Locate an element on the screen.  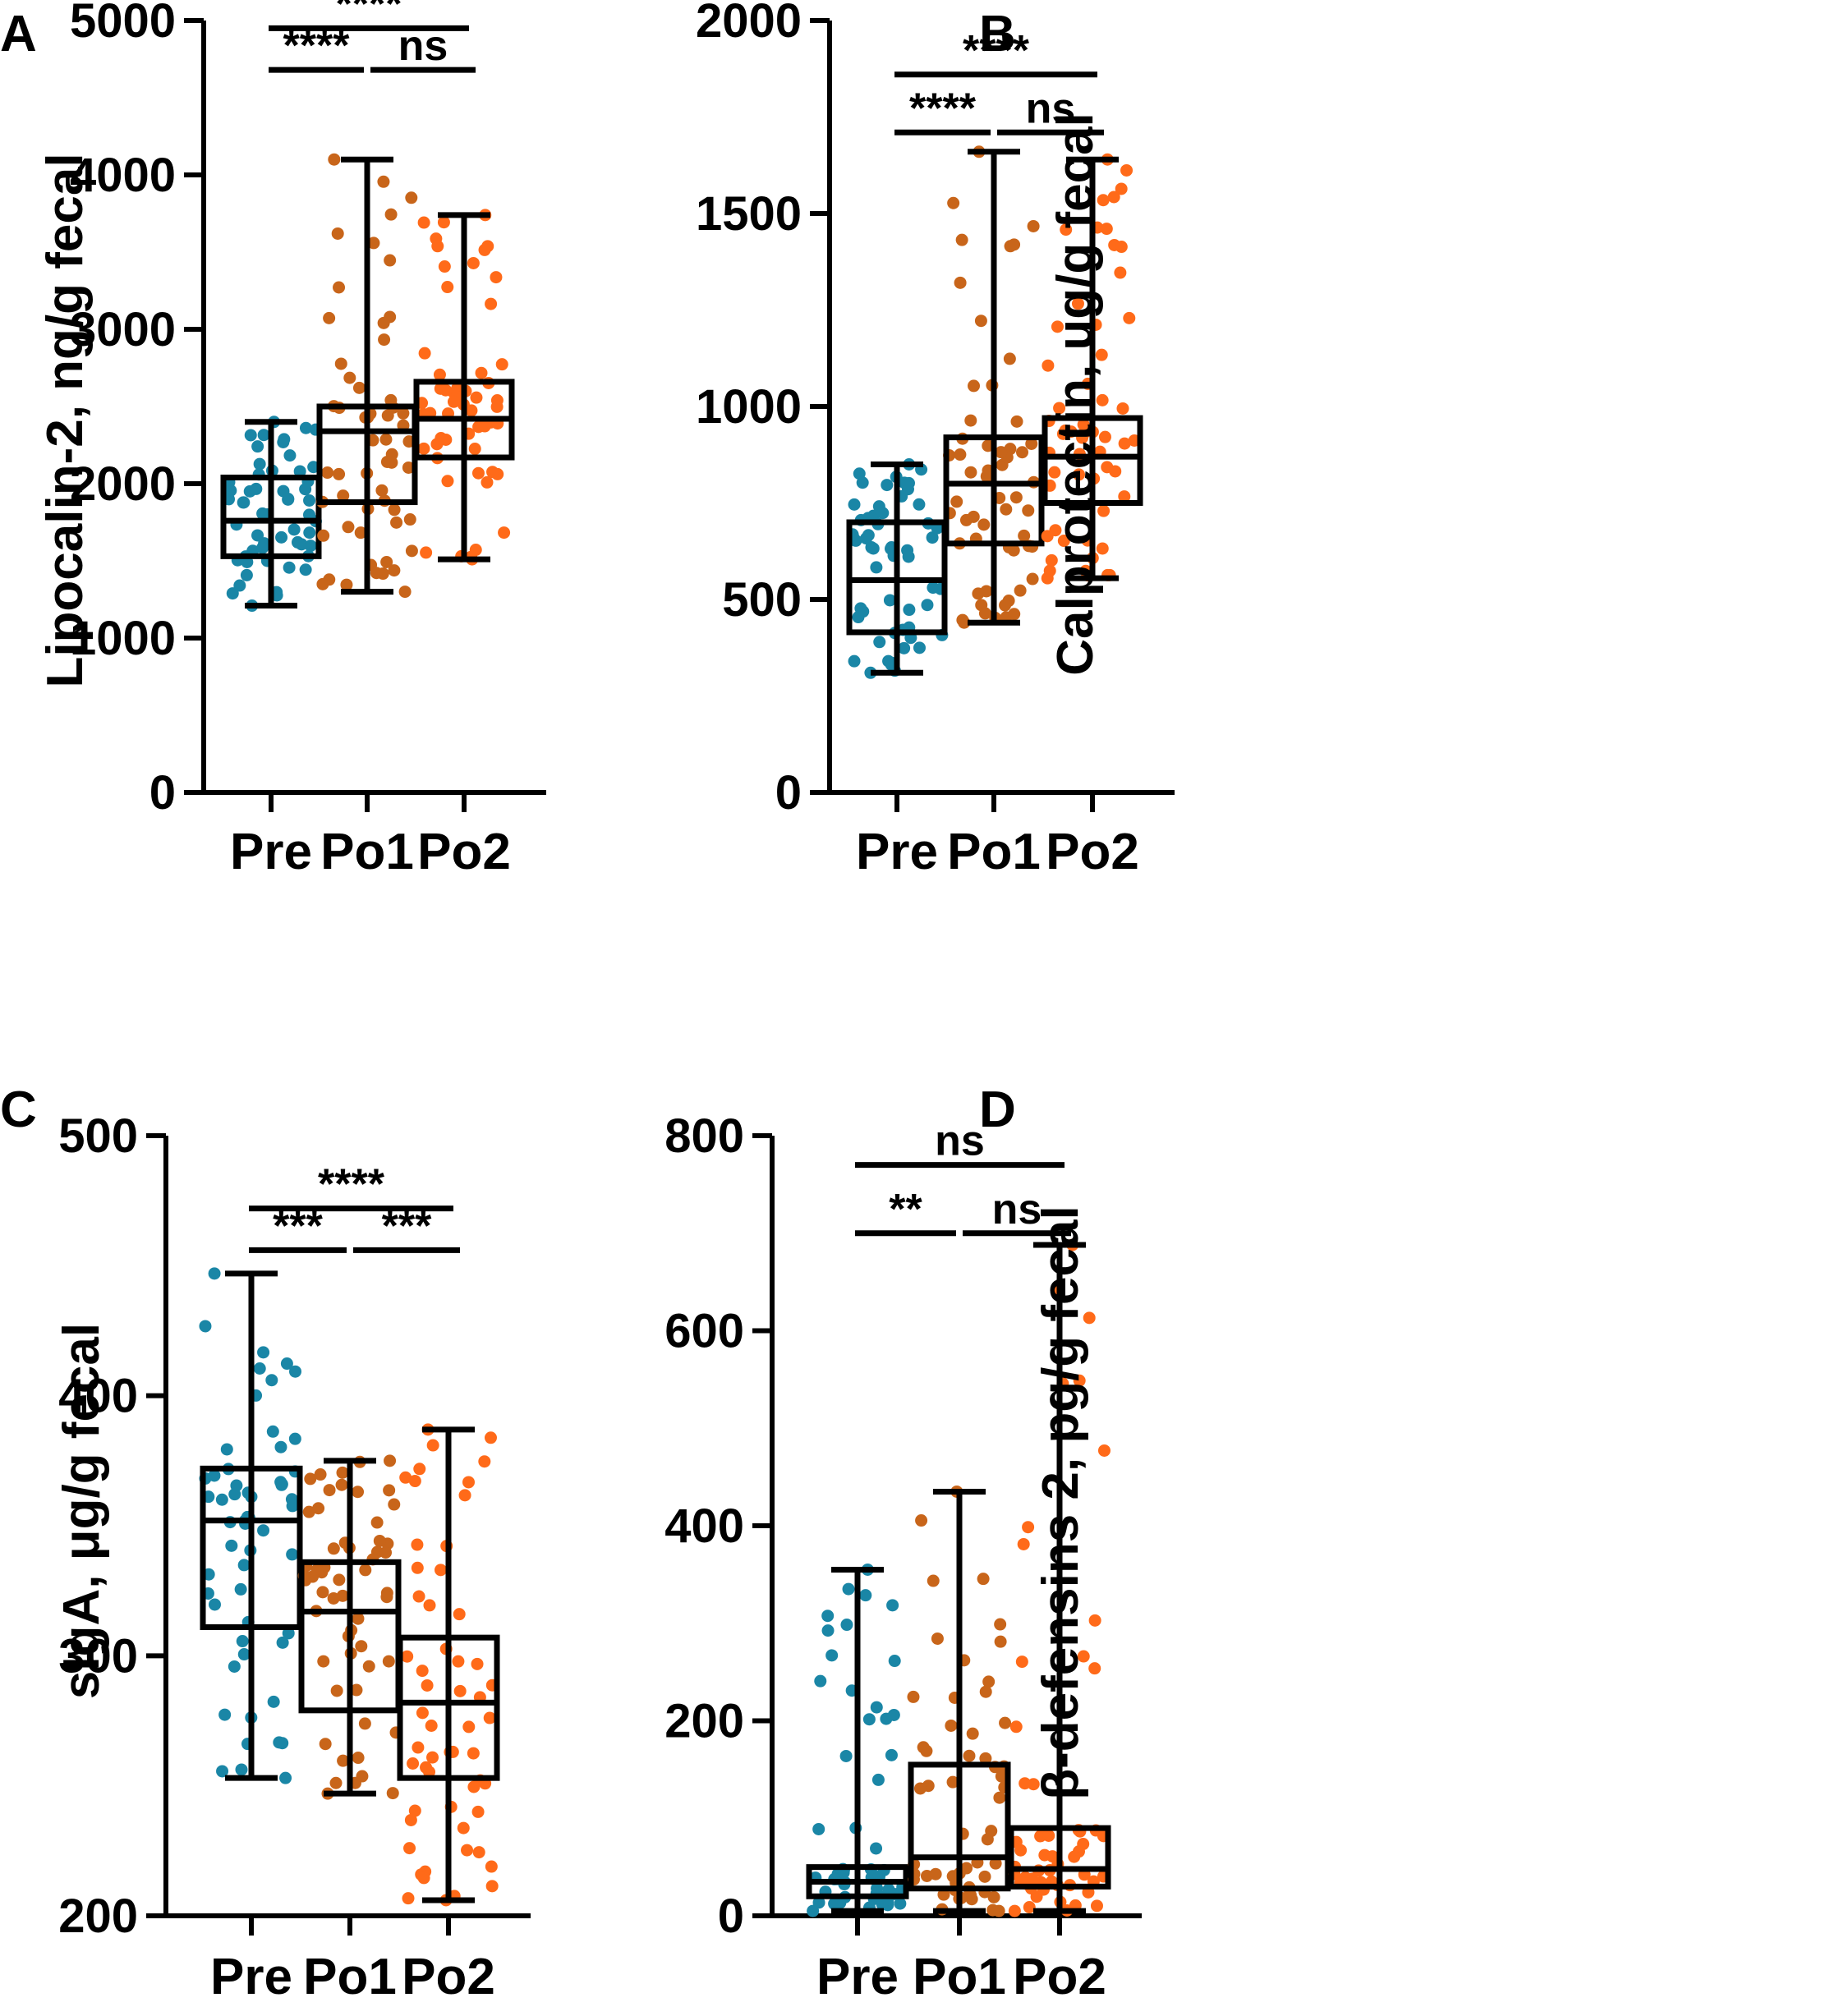
significance-label: **** is located at coordinates (317, 46).